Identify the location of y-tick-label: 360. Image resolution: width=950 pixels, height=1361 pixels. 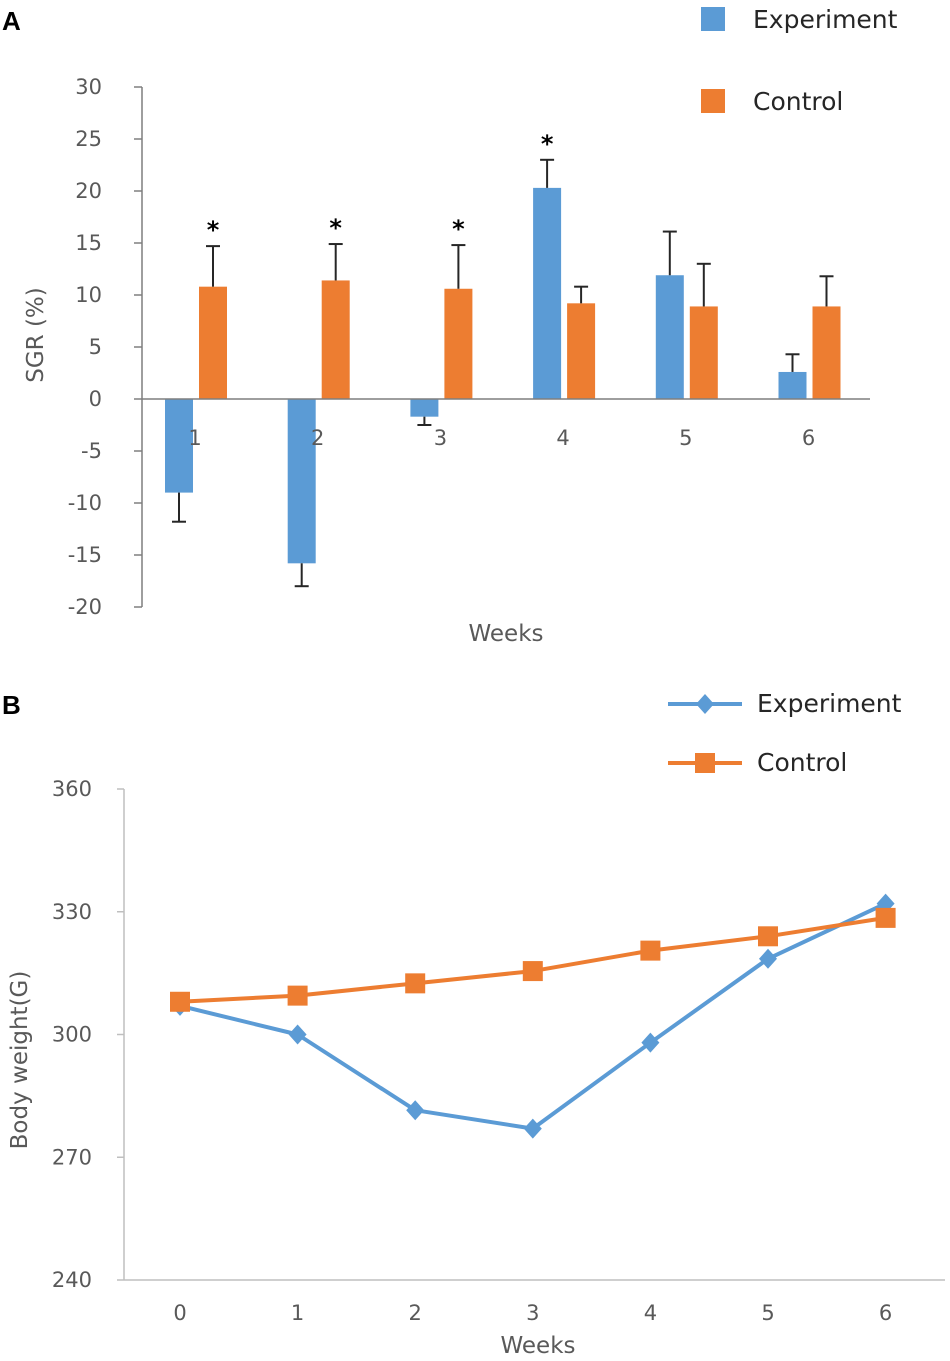
(72, 789).